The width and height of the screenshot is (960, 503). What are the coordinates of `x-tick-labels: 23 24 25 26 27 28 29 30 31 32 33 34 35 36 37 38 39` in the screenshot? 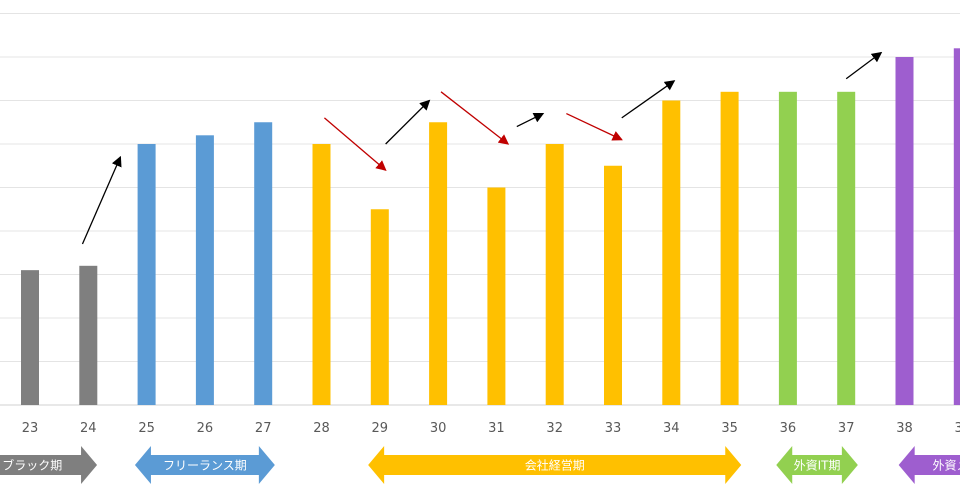 It's located at (491, 428).